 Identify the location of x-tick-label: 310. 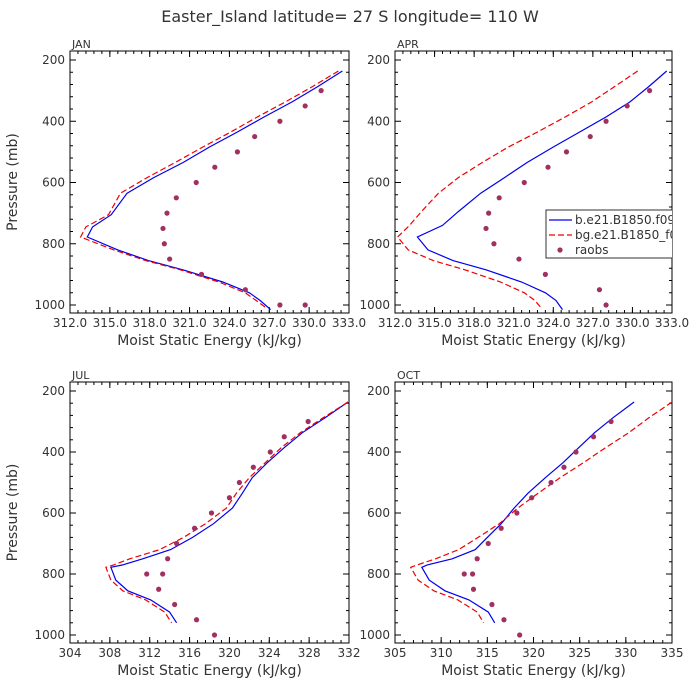
(441, 653).